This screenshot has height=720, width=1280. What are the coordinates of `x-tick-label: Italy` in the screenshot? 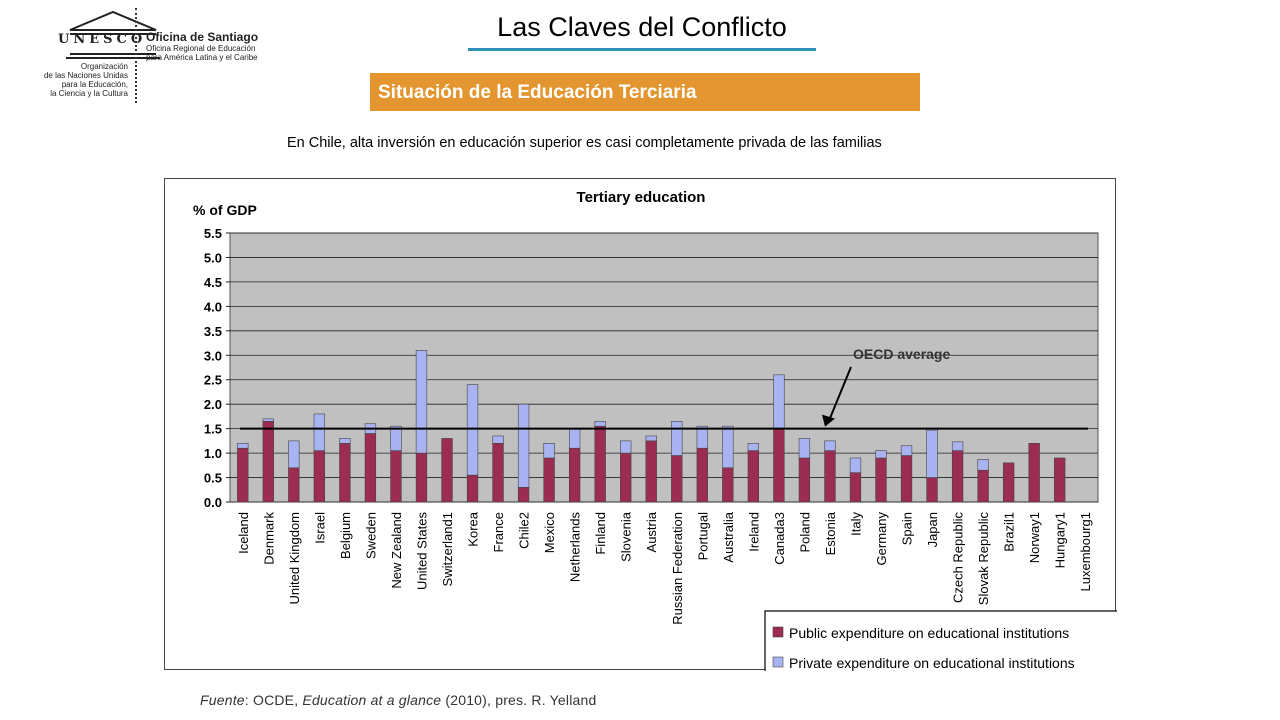 It's located at (855, 524).